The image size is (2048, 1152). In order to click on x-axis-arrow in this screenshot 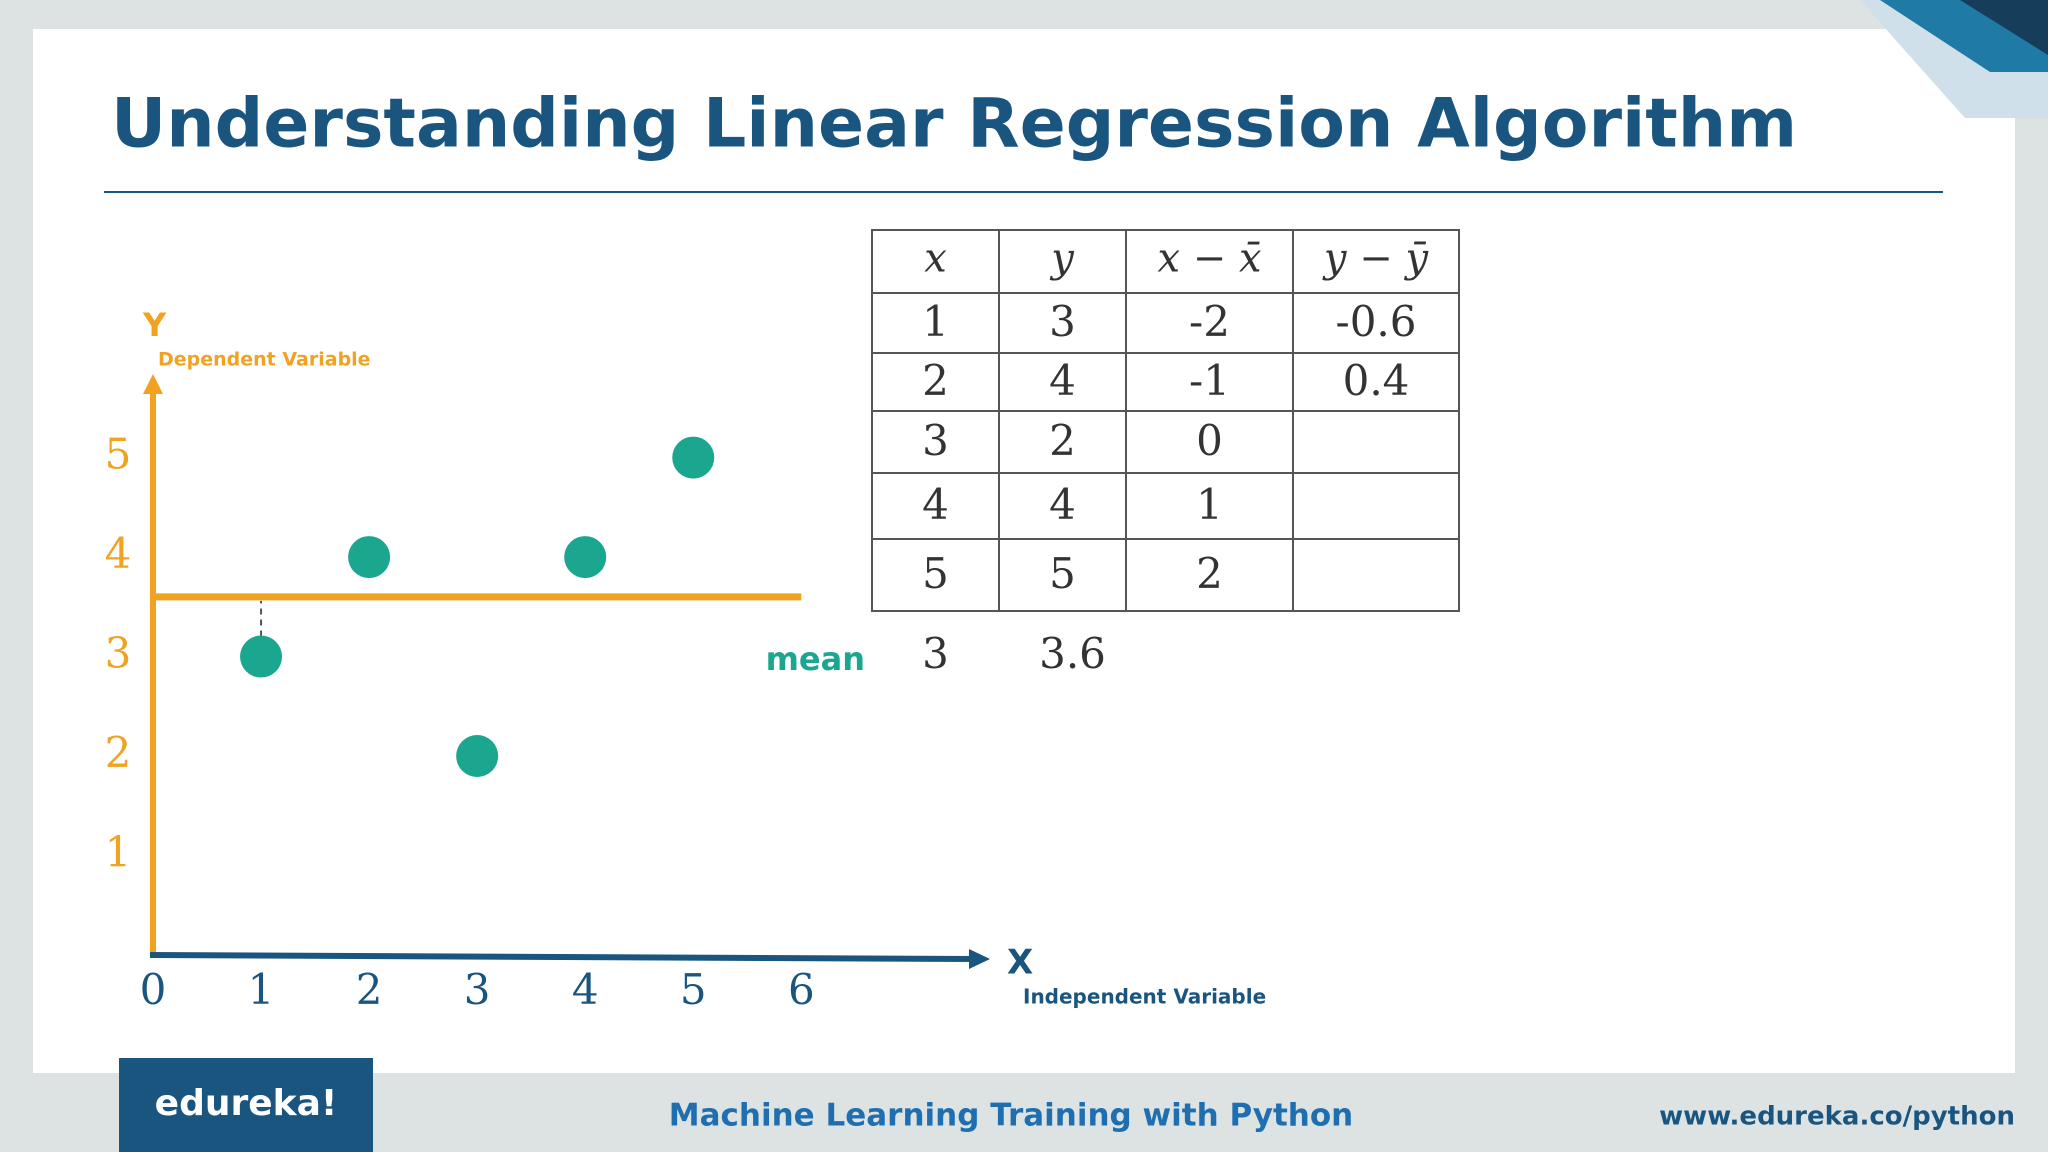, I will do `click(979, 959)`.